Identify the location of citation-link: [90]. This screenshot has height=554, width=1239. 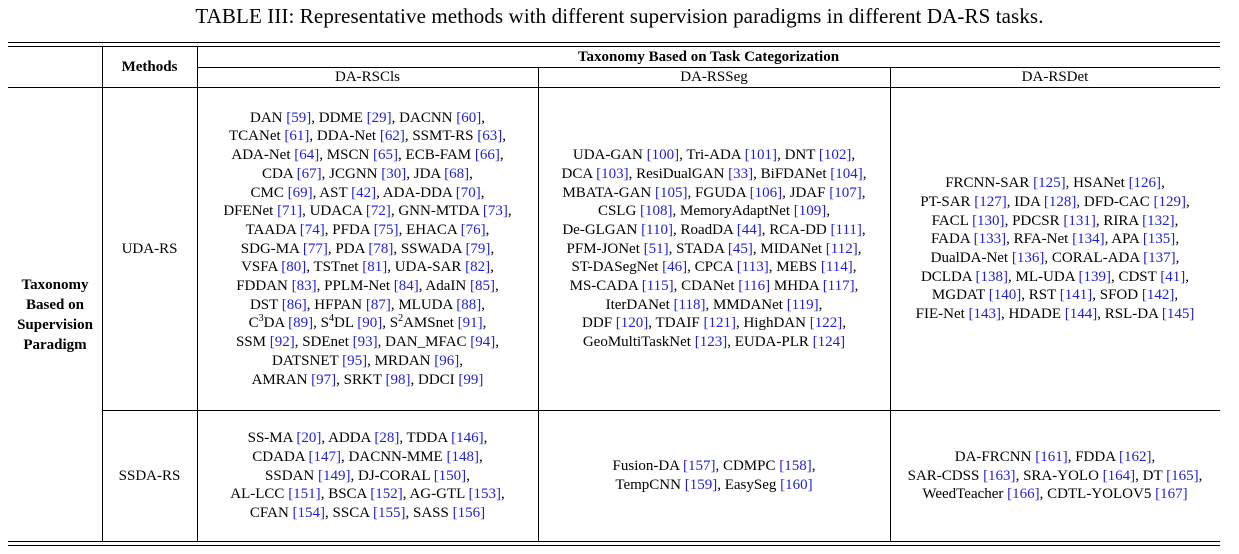
(370, 323).